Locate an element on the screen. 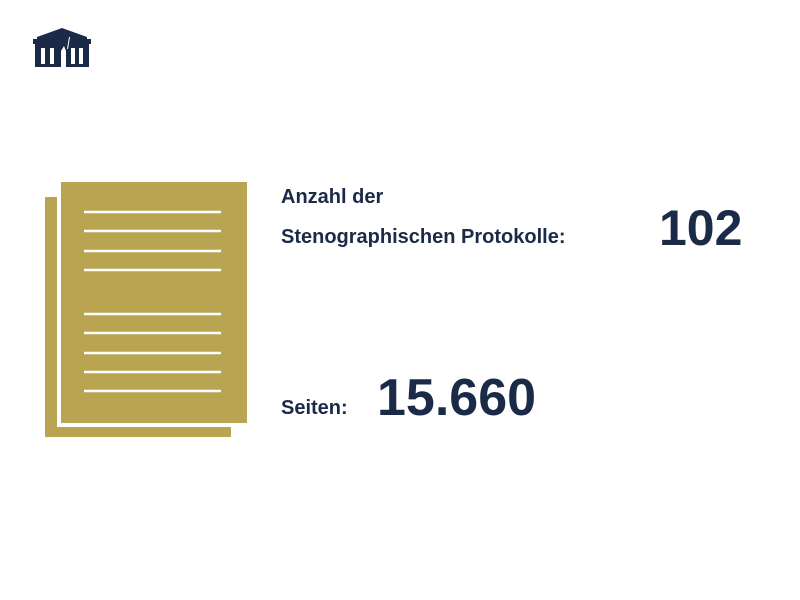 This screenshot has height=600, width=800. protocols-label-line2: Stenographischen Protokolle: is located at coordinates (423, 237).